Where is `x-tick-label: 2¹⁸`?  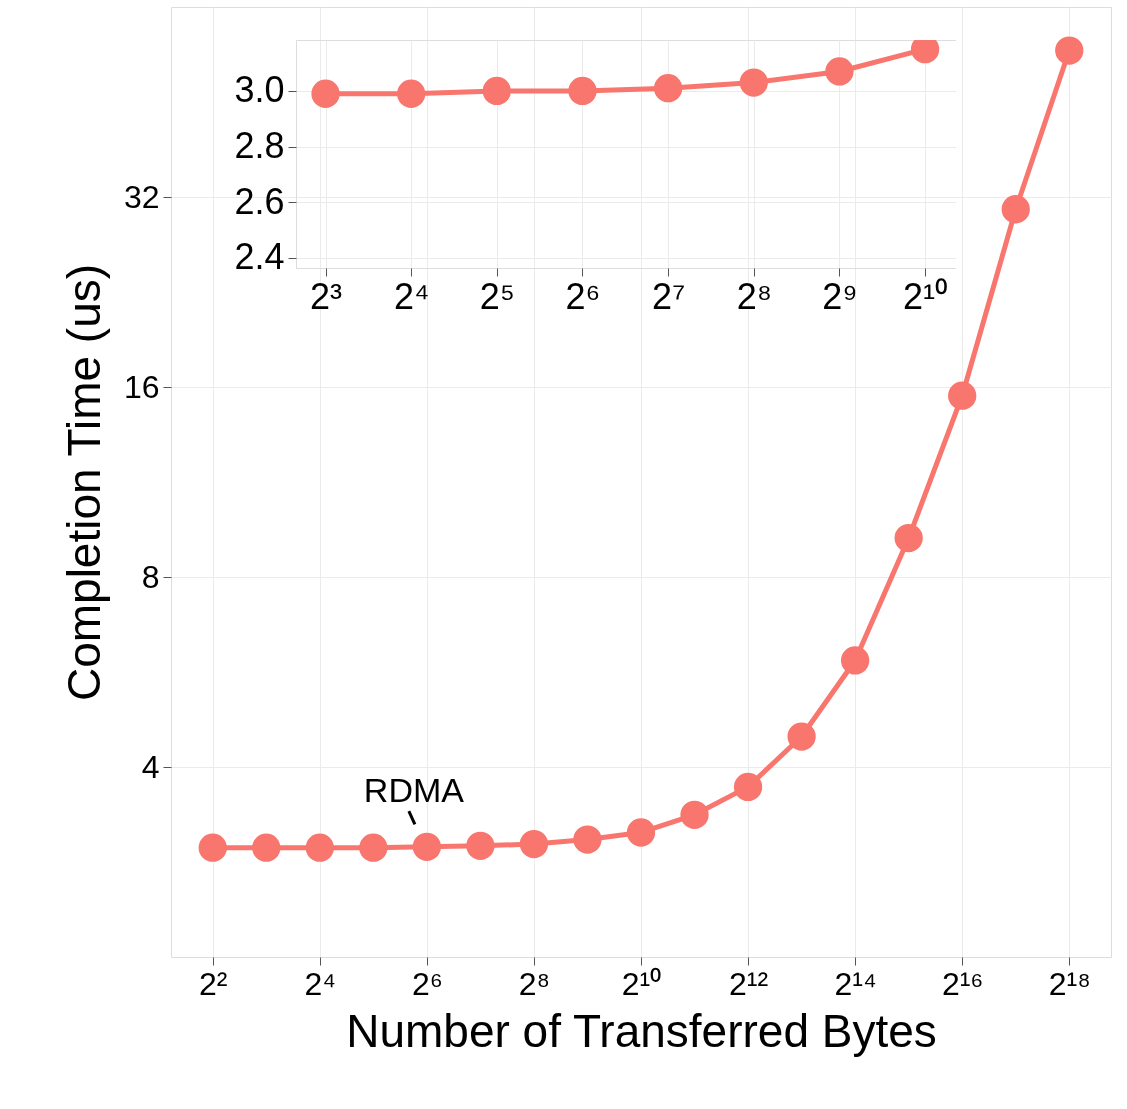 x-tick-label: 2¹⁸ is located at coordinates (1069, 983).